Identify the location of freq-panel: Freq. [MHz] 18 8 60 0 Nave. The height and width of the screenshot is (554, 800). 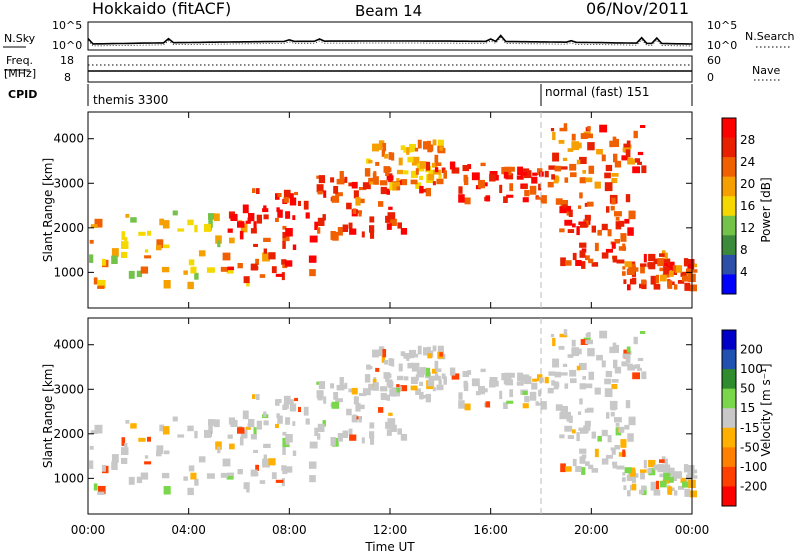
(392, 69).